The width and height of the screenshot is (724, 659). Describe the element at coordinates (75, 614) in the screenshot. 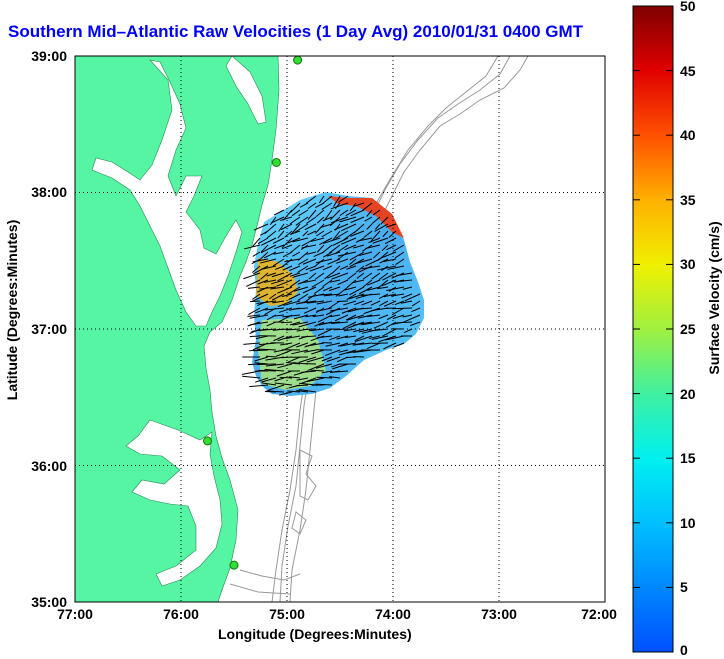

I see `x-tick: 77:00` at that location.